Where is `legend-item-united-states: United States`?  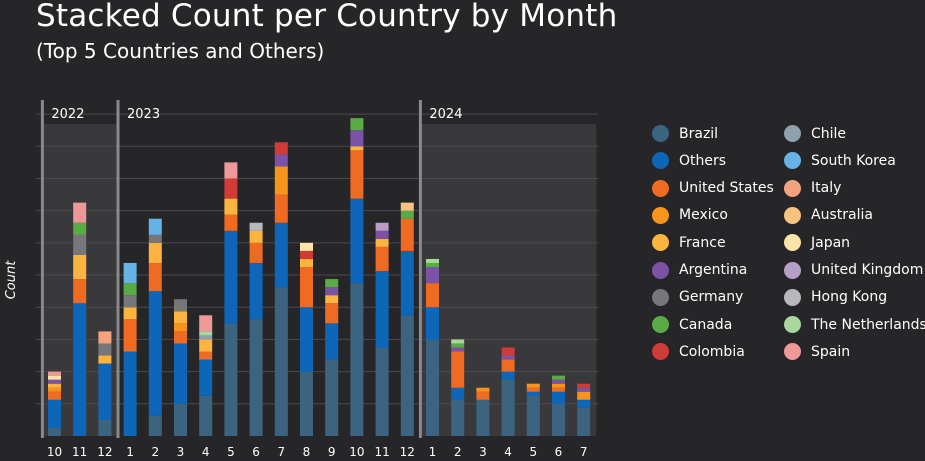 legend-item-united-states: United States is located at coordinates (713, 188).